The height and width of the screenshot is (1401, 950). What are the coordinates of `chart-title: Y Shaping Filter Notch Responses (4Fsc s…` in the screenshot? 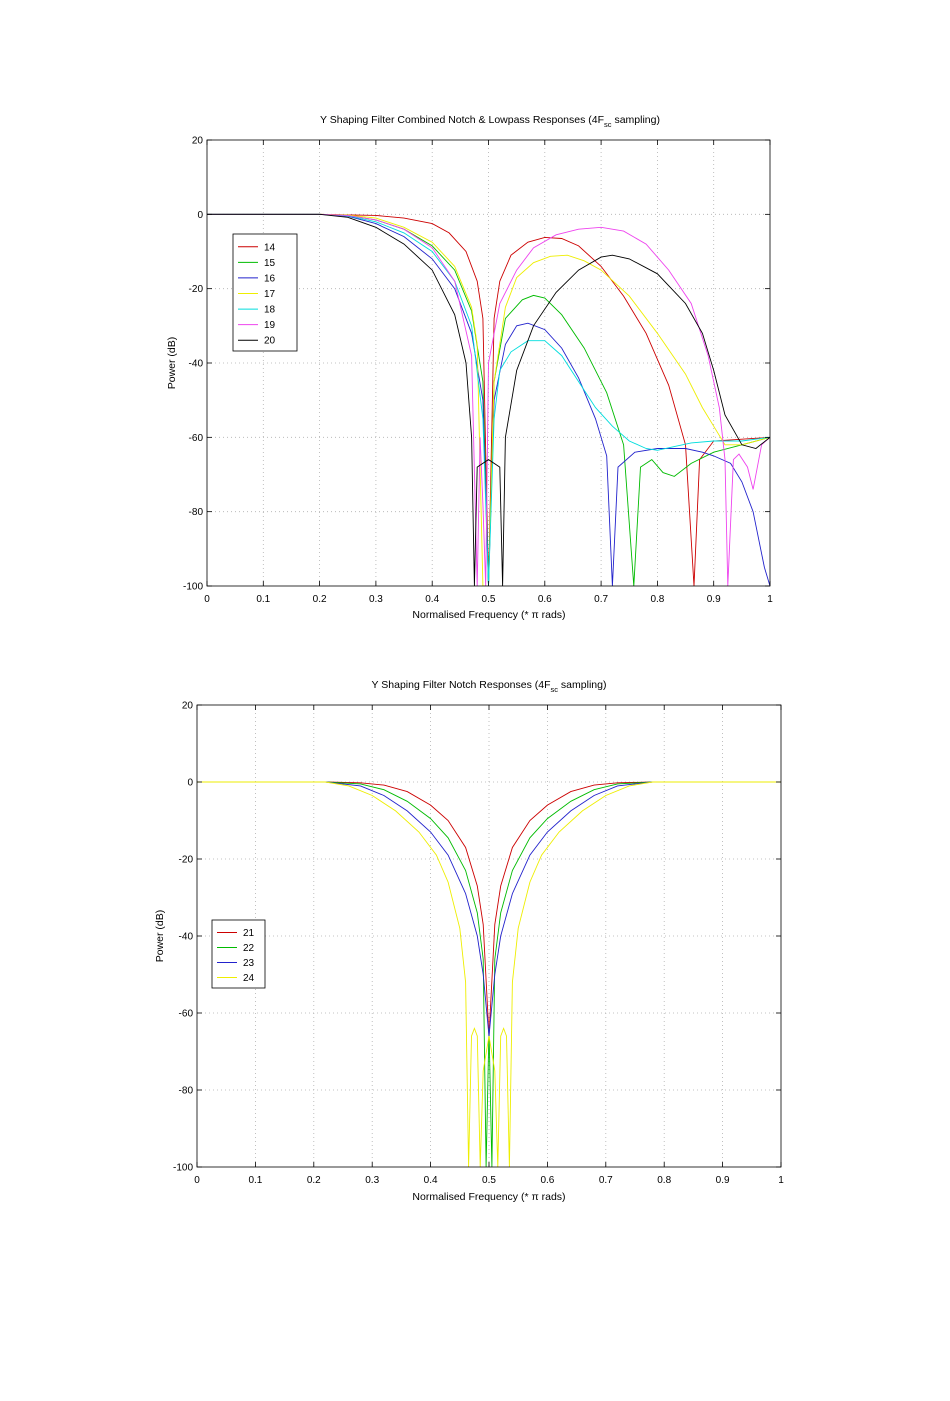 It's located at (489, 686).